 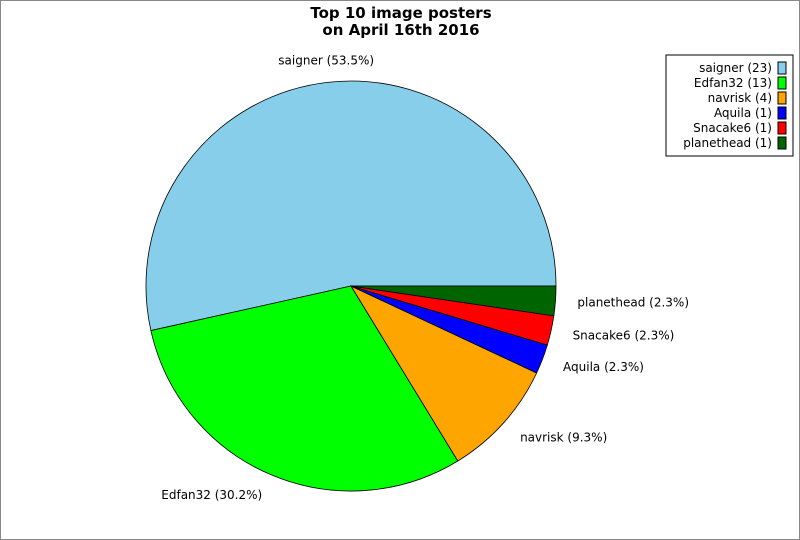 I want to click on legend-box, so click(x=729, y=105).